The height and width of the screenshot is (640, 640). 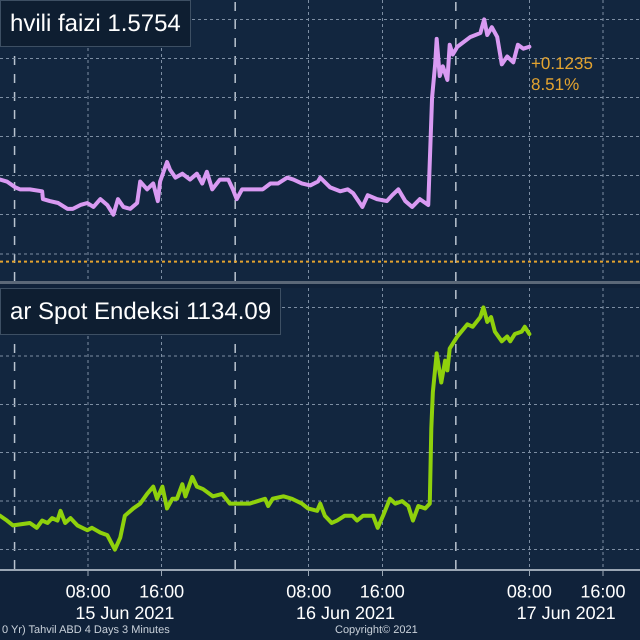 What do you see at coordinates (86, 630) in the screenshot?
I see `text: 0 Yr) Tahvil ABD 4 Days 3 Minutes` at bounding box center [86, 630].